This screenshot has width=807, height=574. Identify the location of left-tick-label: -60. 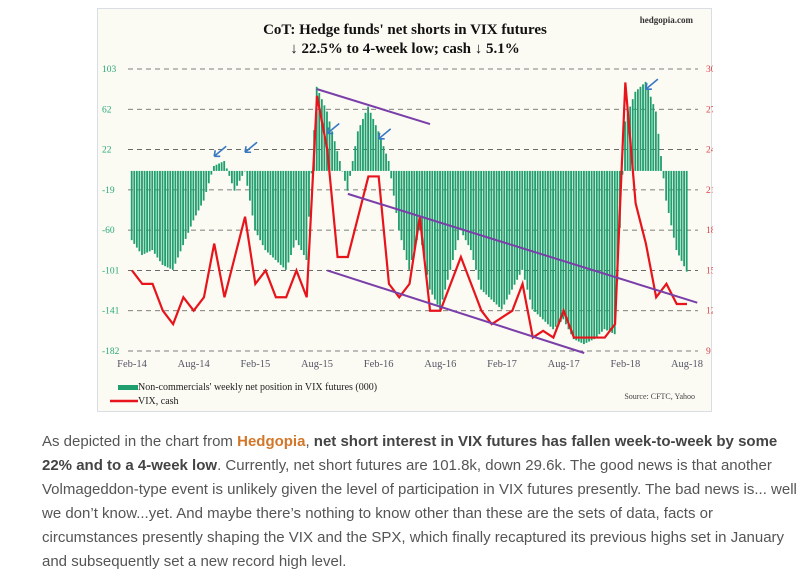
(108, 231).